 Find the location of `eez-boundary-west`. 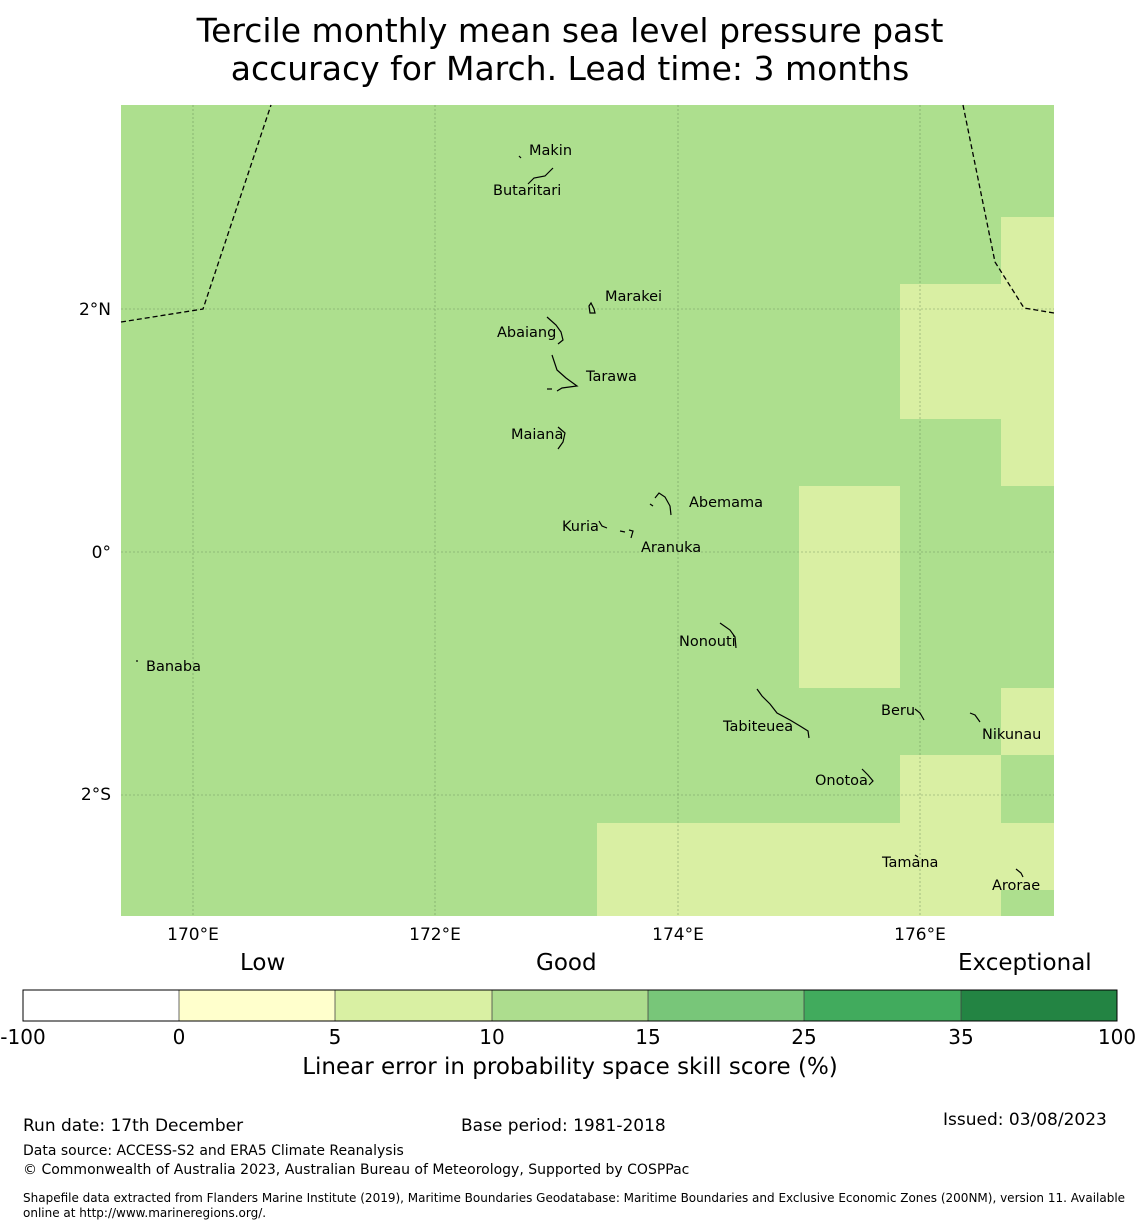

eez-boundary-west is located at coordinates (196, 213).